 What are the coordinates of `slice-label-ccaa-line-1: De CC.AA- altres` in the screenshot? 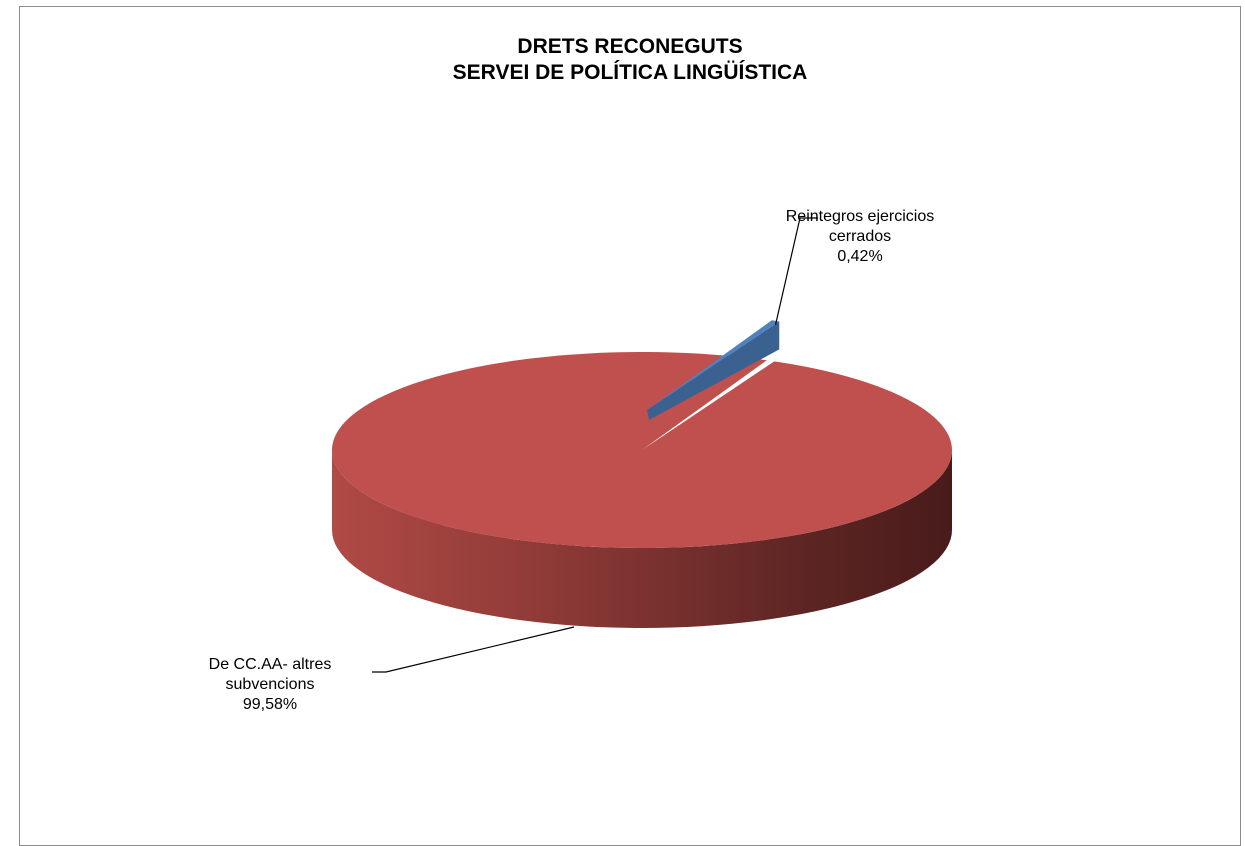 It's located at (270, 664).